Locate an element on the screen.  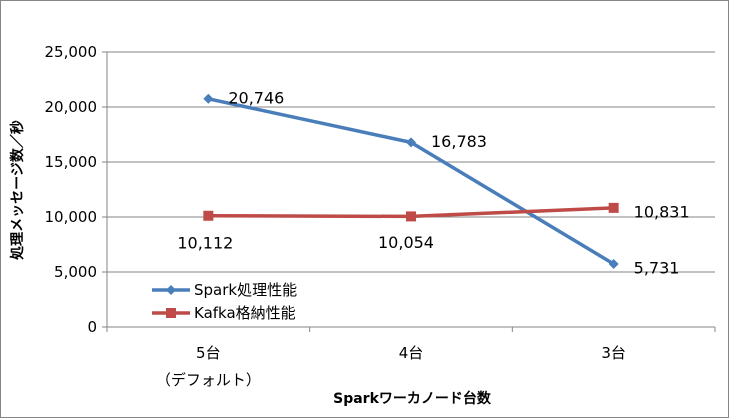
data-label: 5,731 is located at coordinates (657, 267).